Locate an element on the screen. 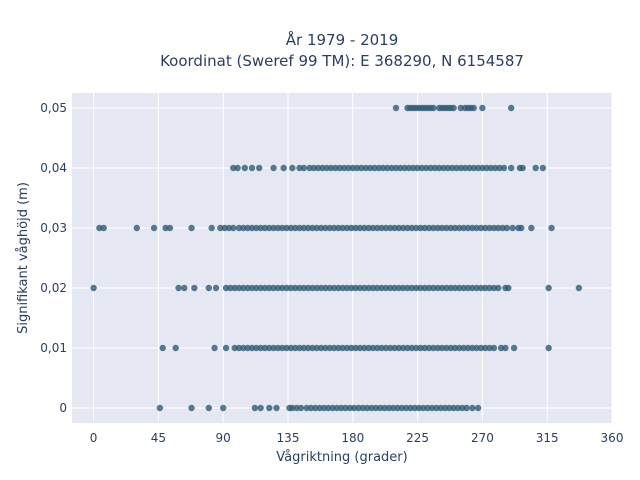  x-axis-ticks: 0 45 90 135 180 225 270 315 360 is located at coordinates (357, 438).